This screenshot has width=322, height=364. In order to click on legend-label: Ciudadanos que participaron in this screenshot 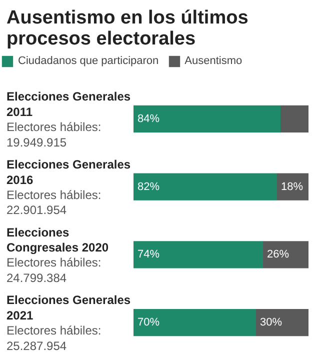, I will do `click(88, 61)`.